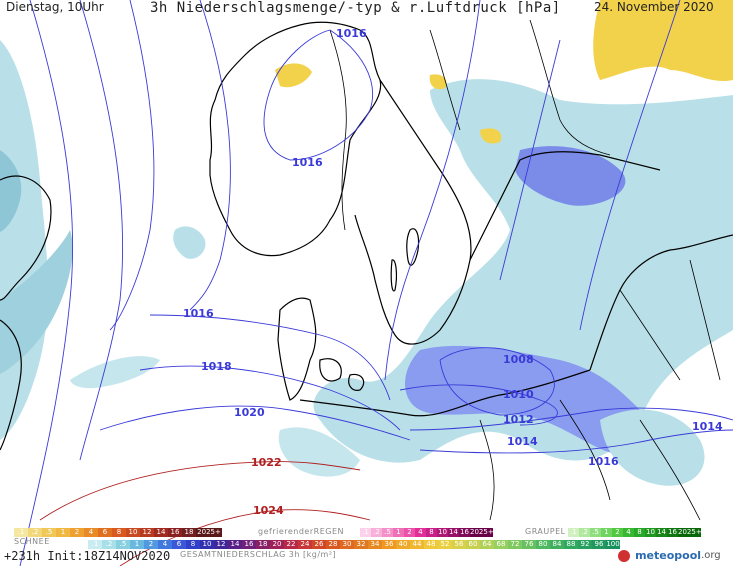 This screenshot has height=566, width=733. What do you see at coordinates (515, 544) in the screenshot?
I see `legend-swatch: 72` at bounding box center [515, 544].